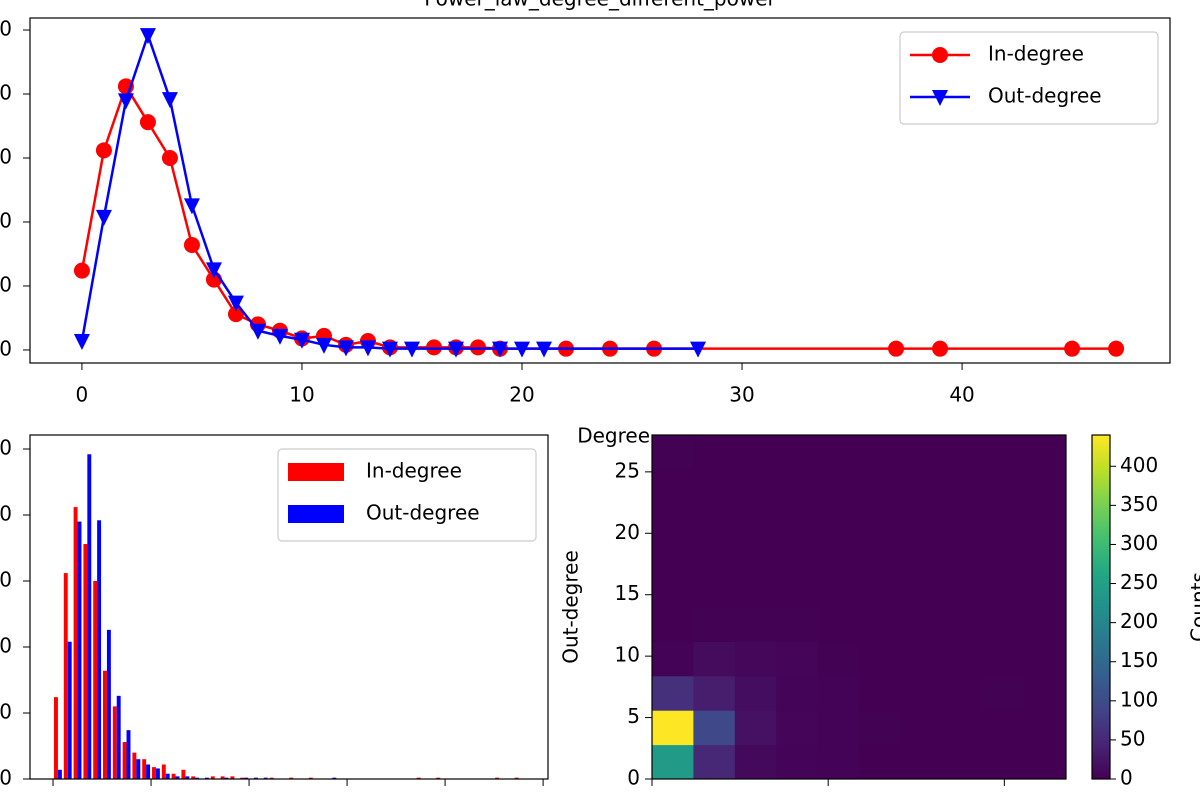  What do you see at coordinates (6, 93) in the screenshot?
I see `y-tick-label: 200` at bounding box center [6, 93].